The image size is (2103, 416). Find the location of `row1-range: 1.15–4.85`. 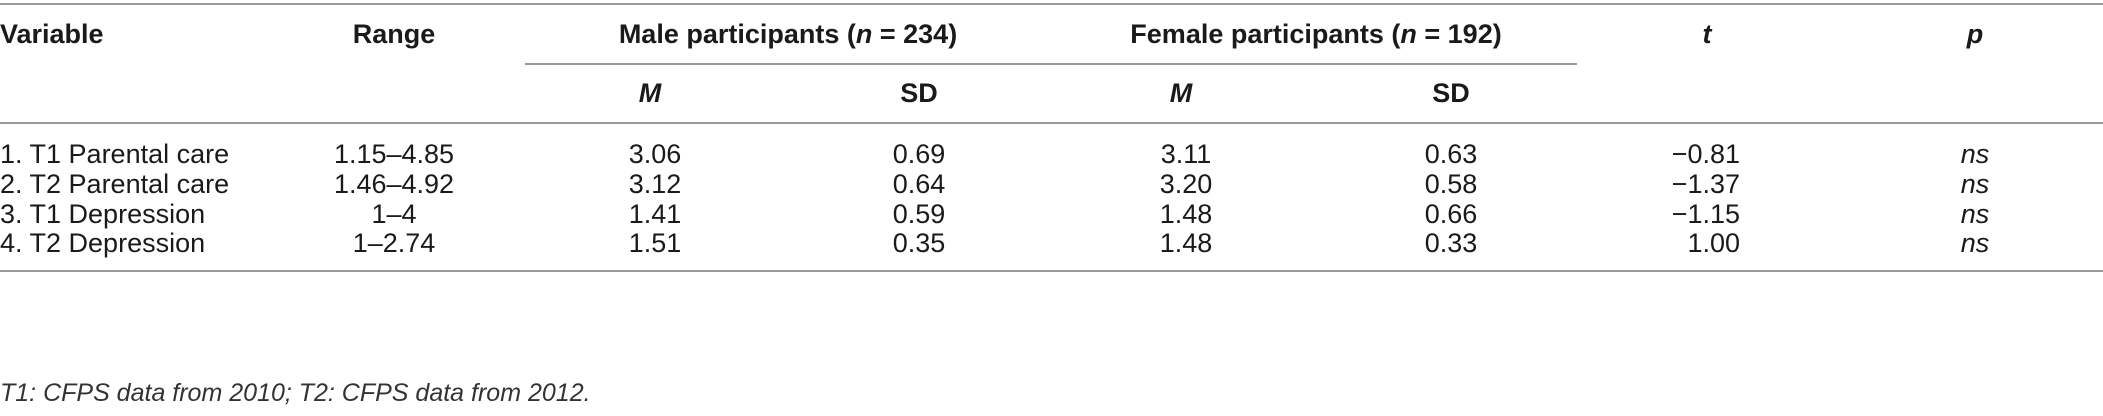

row1-range: 1.15–4.85 is located at coordinates (394, 154).